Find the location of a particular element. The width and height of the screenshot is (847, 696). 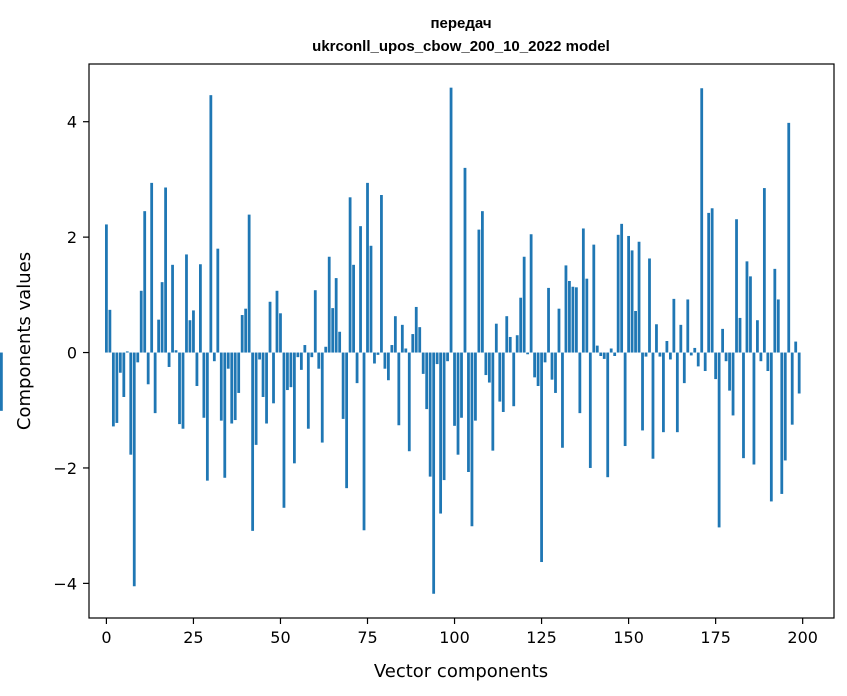

x-tick-label: 0 is located at coordinates (106, 637).